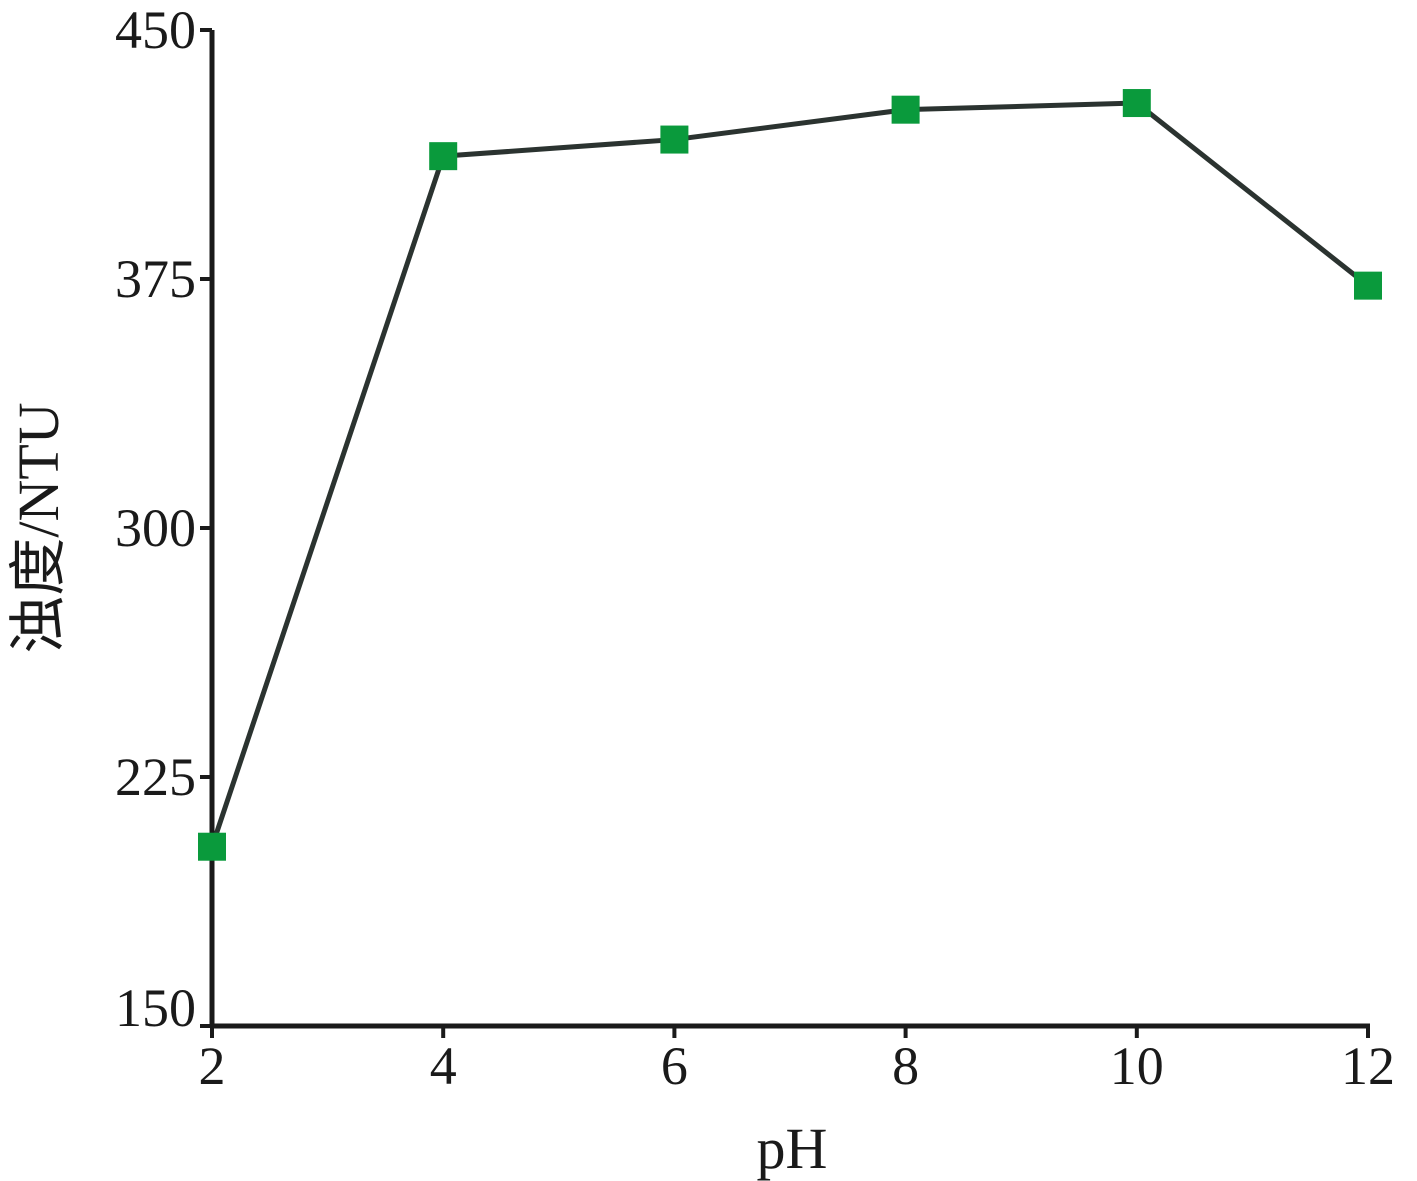 This screenshot has height=1181, width=1417. I want to click on x-tick-label: 4, so click(443, 1066).